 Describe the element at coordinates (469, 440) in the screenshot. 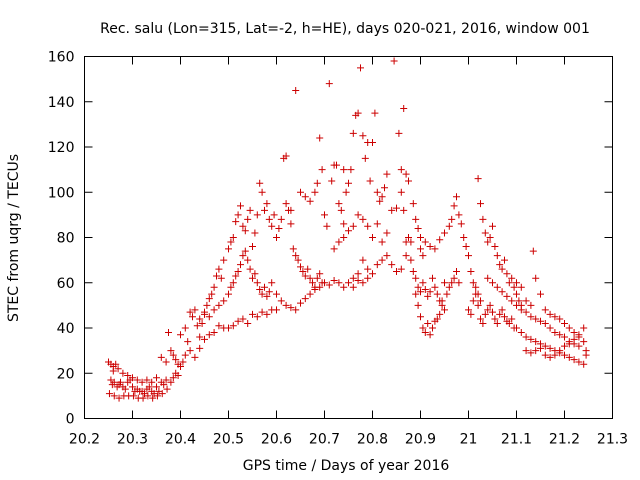

I see `x-tick-label: 21` at that location.